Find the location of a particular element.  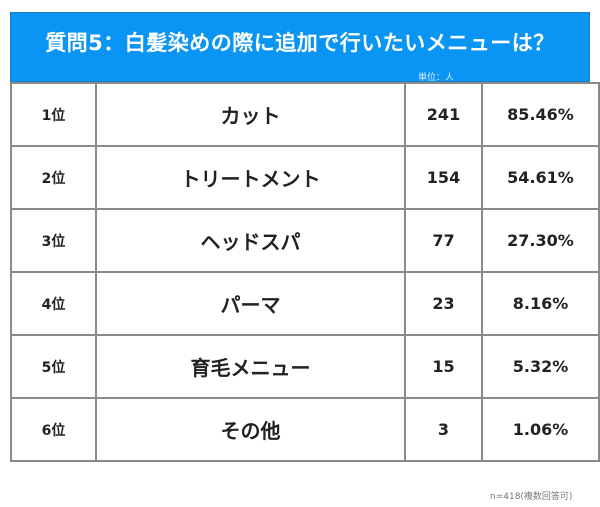

item-cell: 育毛メニュー is located at coordinates (250, 366).